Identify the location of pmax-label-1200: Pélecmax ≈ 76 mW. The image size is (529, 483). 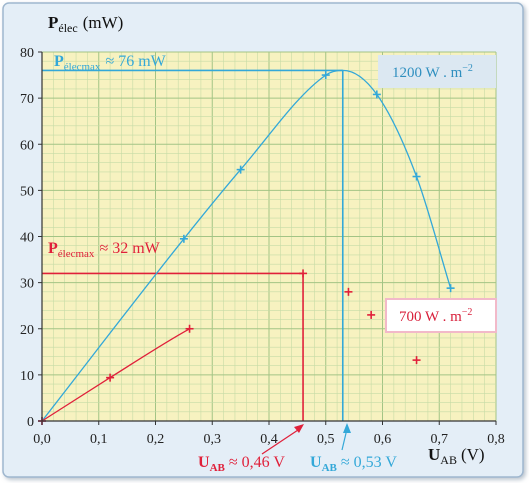
(110, 63).